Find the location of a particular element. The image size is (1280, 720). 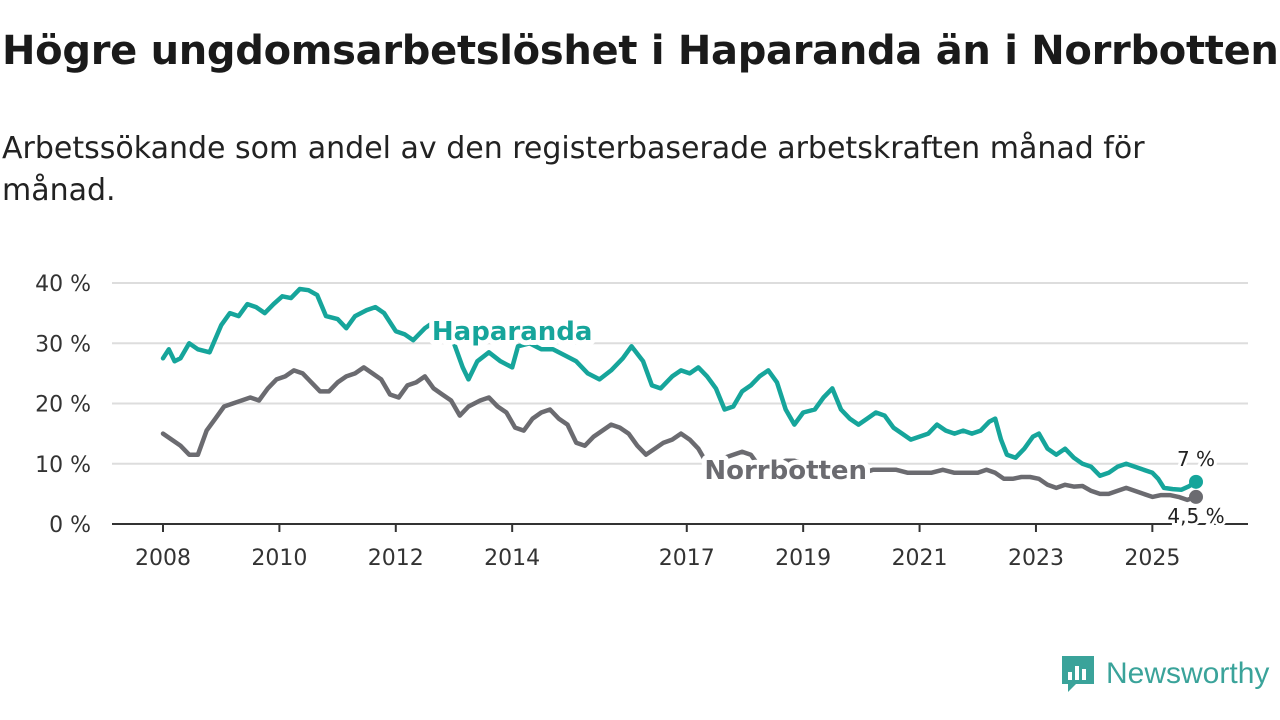

x-tick-label: 2008 is located at coordinates (163, 558).